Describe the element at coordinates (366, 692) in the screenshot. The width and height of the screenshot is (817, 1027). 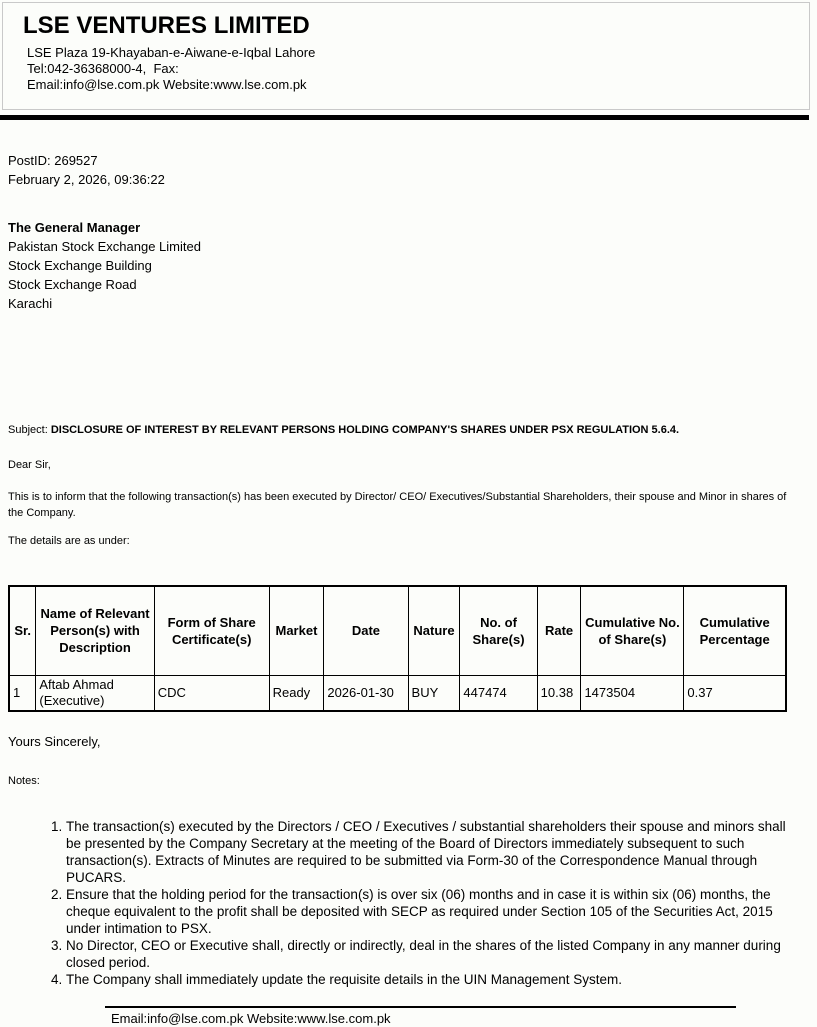
I see `table-cell: 2026-01-30` at that location.